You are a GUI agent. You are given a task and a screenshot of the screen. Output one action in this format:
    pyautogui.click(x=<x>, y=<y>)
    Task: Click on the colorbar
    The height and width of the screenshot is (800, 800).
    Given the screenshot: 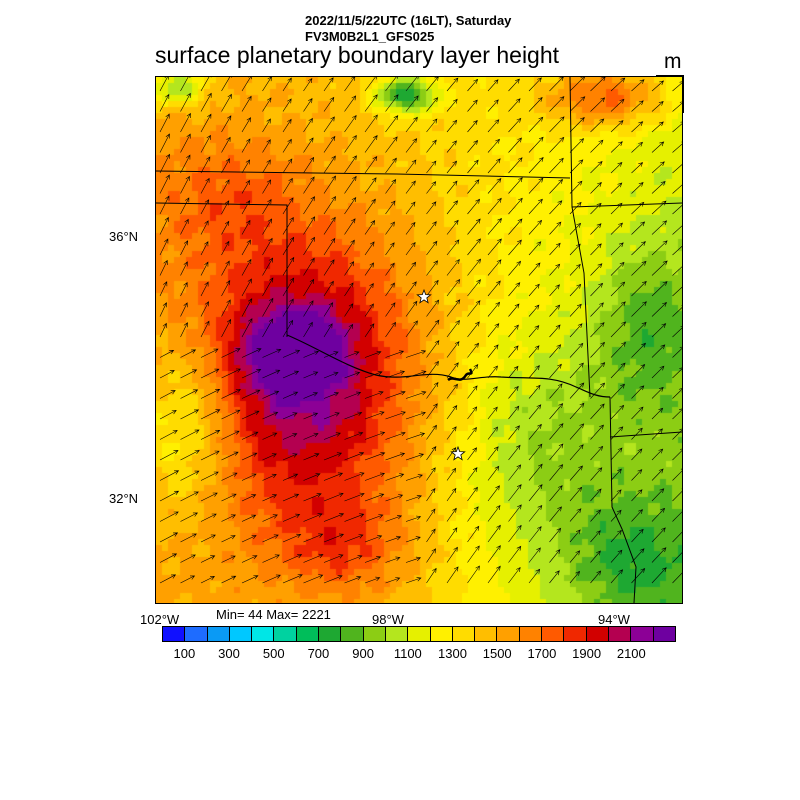 What is the action you would take?
    pyautogui.click(x=419, y=634)
    